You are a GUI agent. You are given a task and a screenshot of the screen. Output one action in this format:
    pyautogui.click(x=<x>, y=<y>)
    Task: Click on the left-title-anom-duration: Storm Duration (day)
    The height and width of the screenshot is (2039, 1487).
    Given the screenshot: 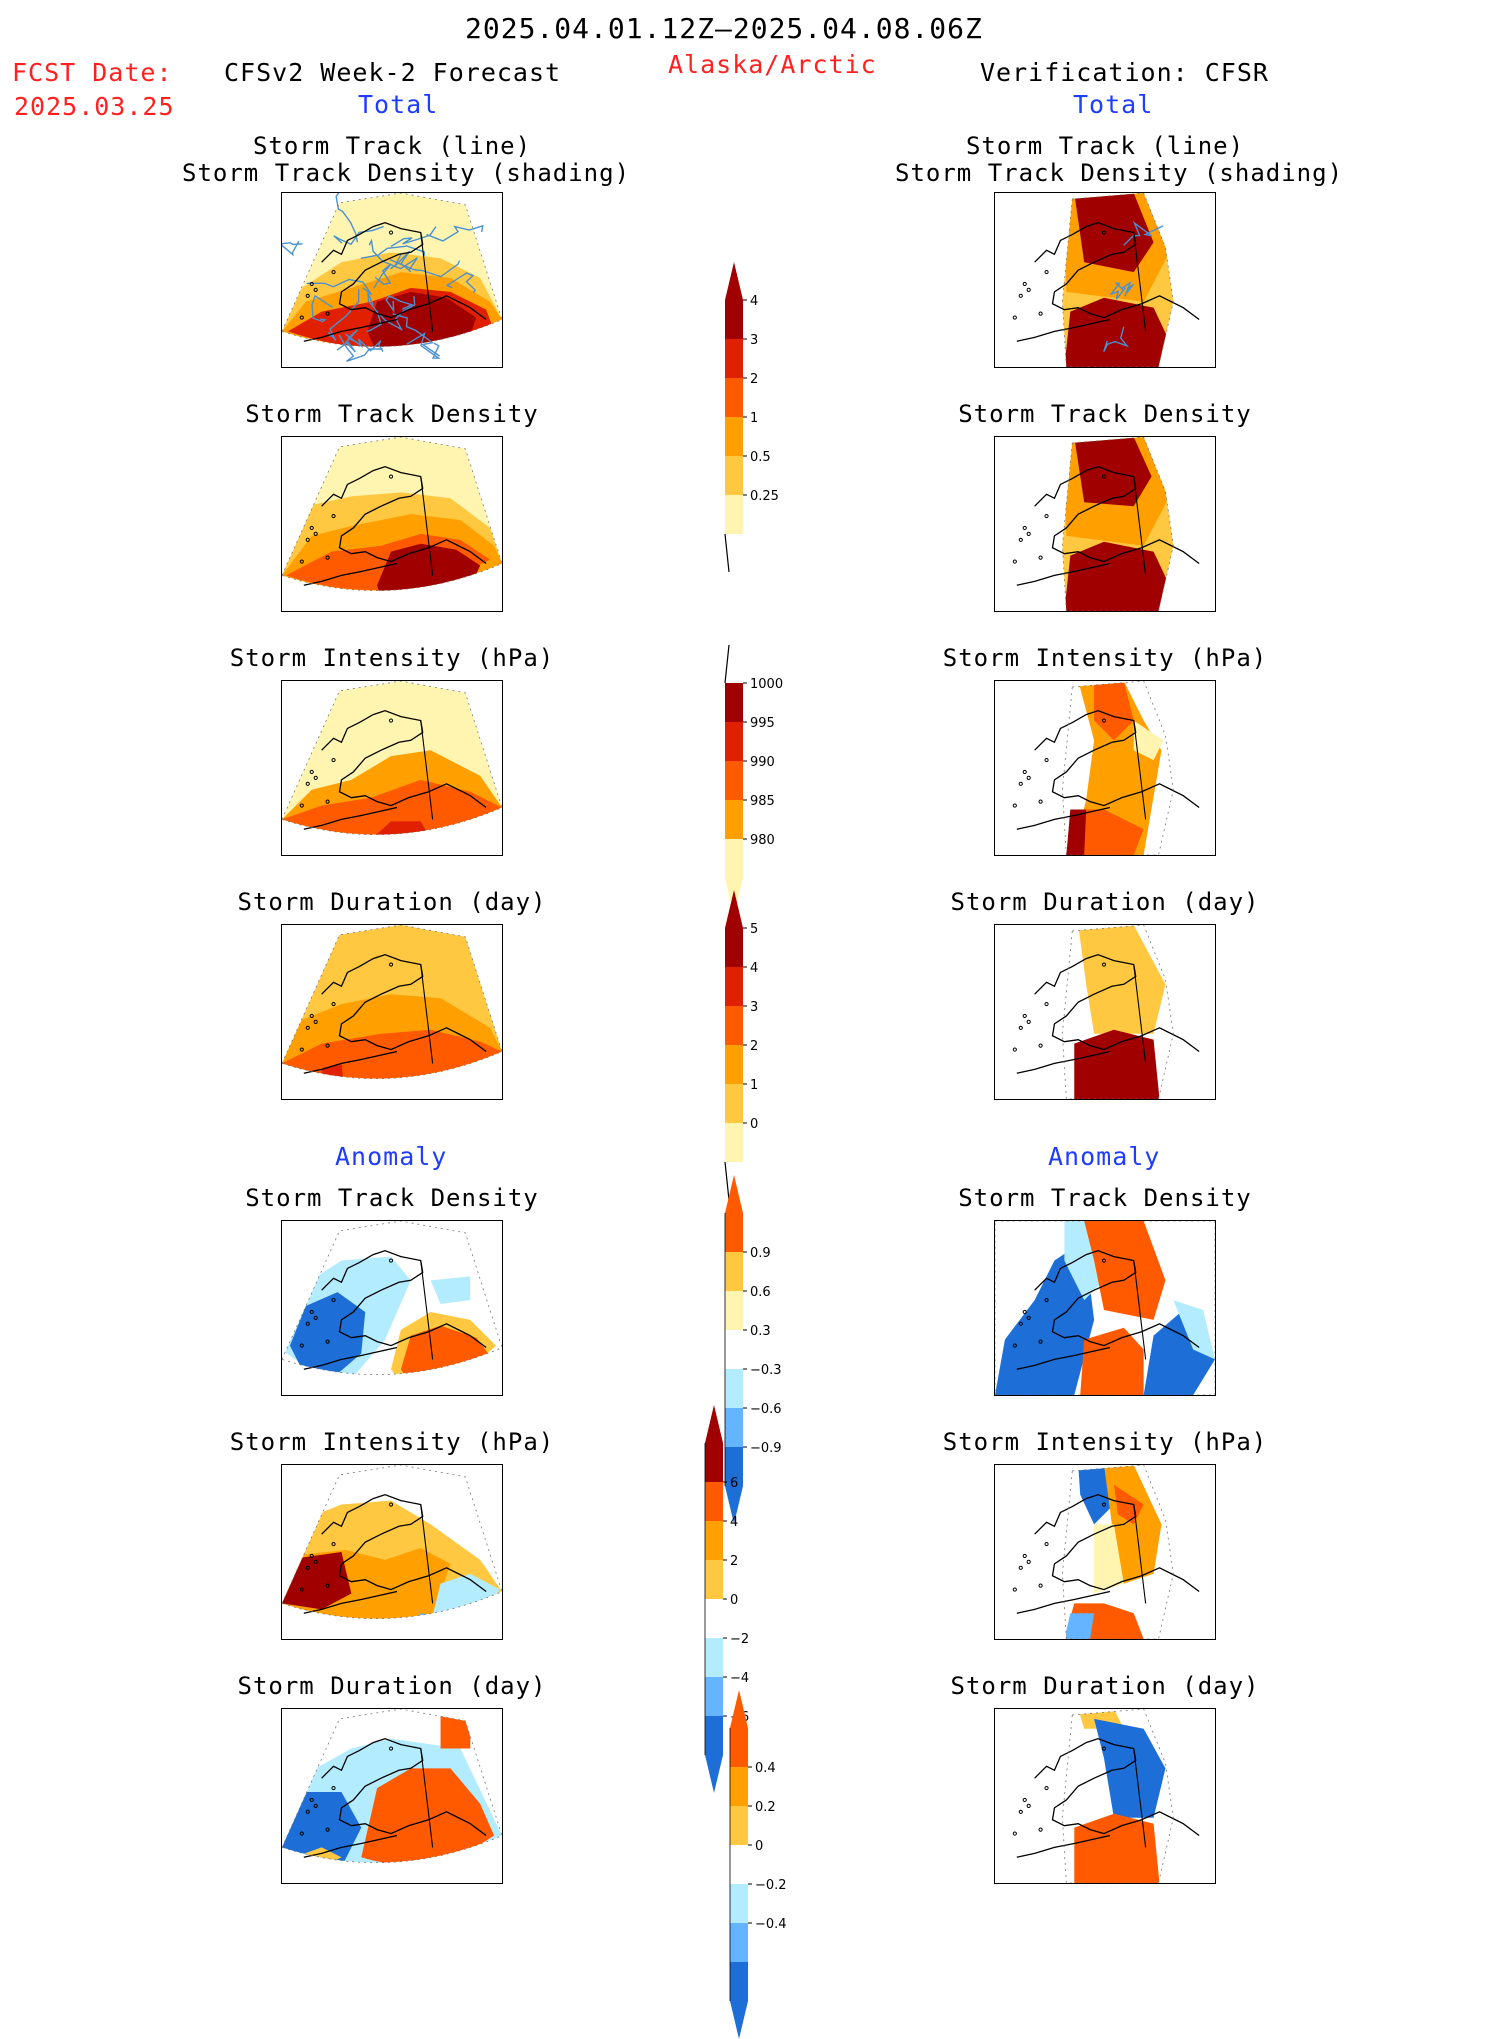 What is the action you would take?
    pyautogui.click(x=392, y=1686)
    